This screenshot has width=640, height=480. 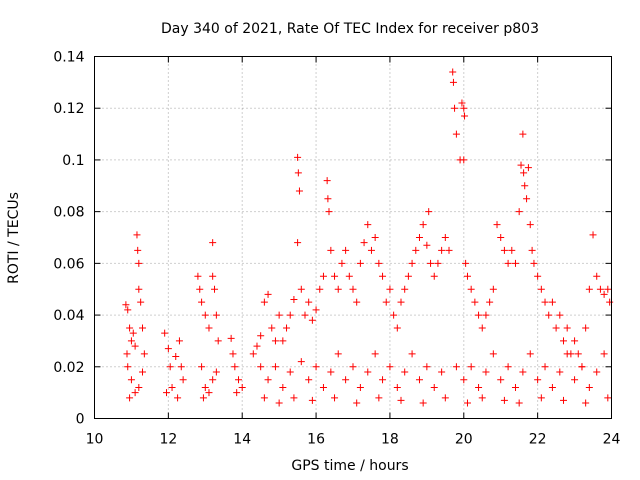 I want to click on y-tick-label: 0.06, so click(x=68, y=264).